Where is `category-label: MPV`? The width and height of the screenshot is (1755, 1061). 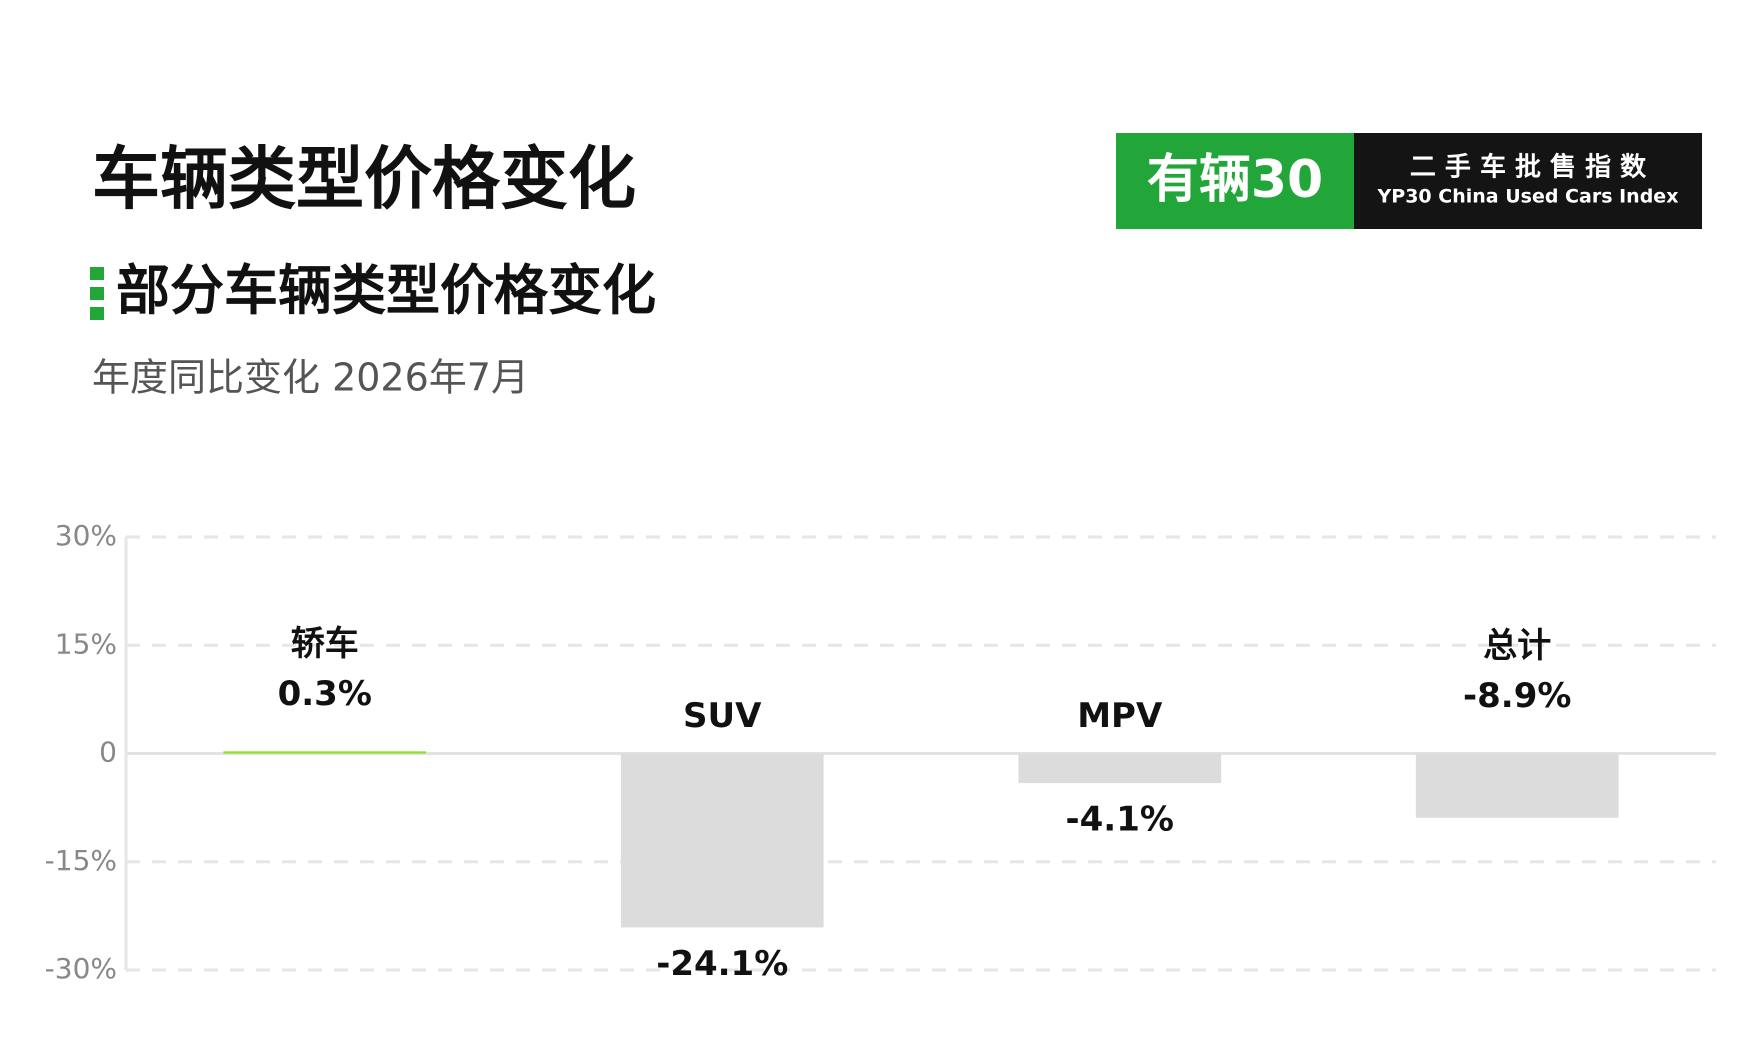 category-label: MPV is located at coordinates (1120, 716).